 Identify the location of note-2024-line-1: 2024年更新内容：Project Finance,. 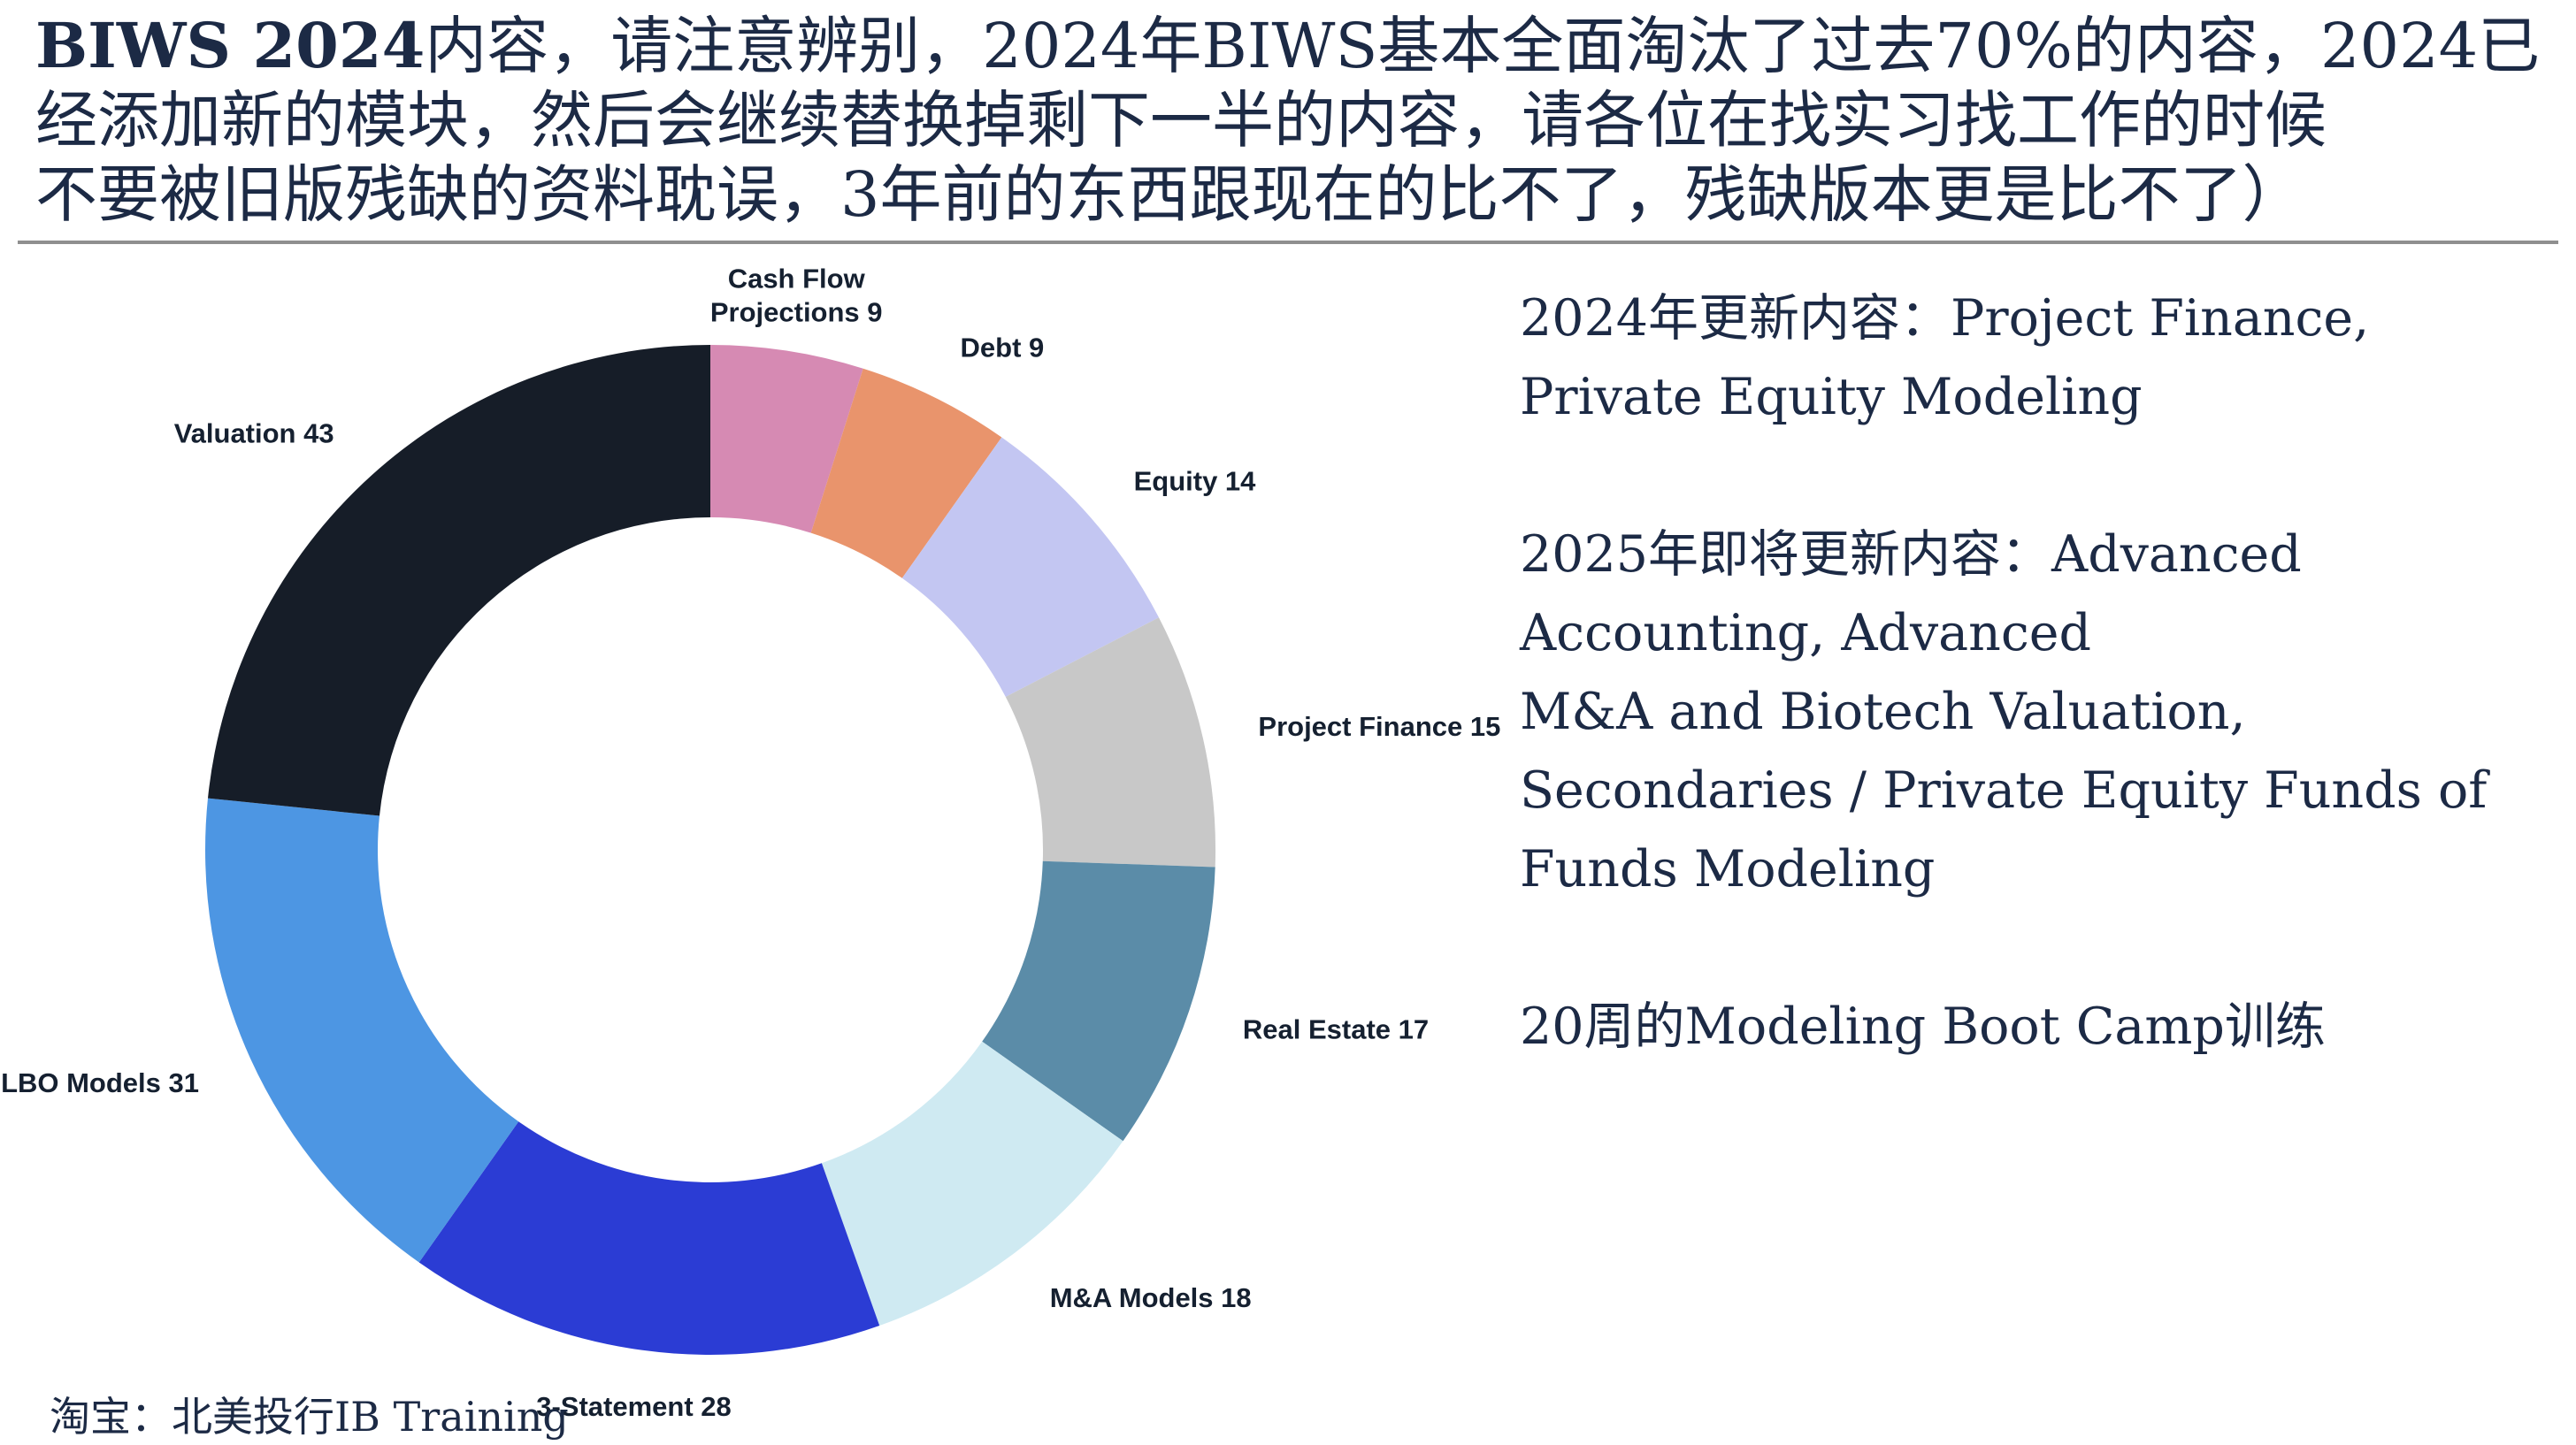
(1945, 319).